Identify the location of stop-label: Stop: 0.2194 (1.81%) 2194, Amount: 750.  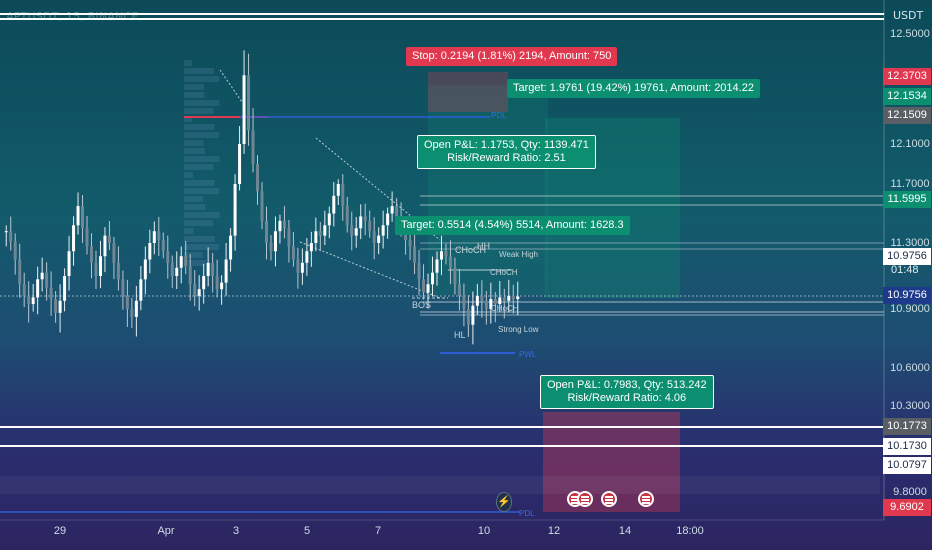
(512, 56).